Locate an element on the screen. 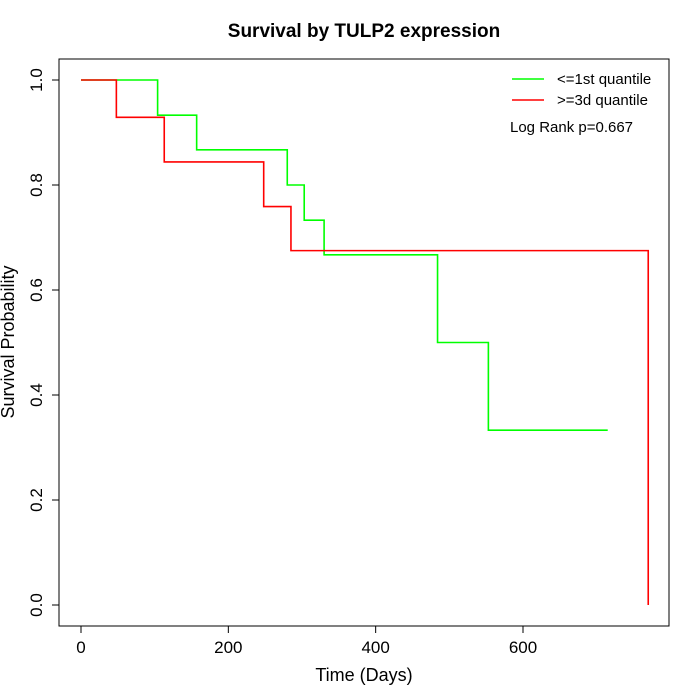 This screenshot has height=700, width=700. x-tick-label: 0 is located at coordinates (80, 647).